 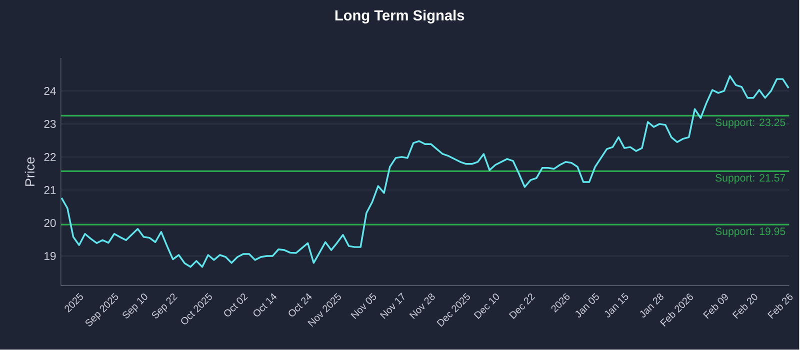 I want to click on x-tick-label: Nov 28, so click(x=422, y=307).